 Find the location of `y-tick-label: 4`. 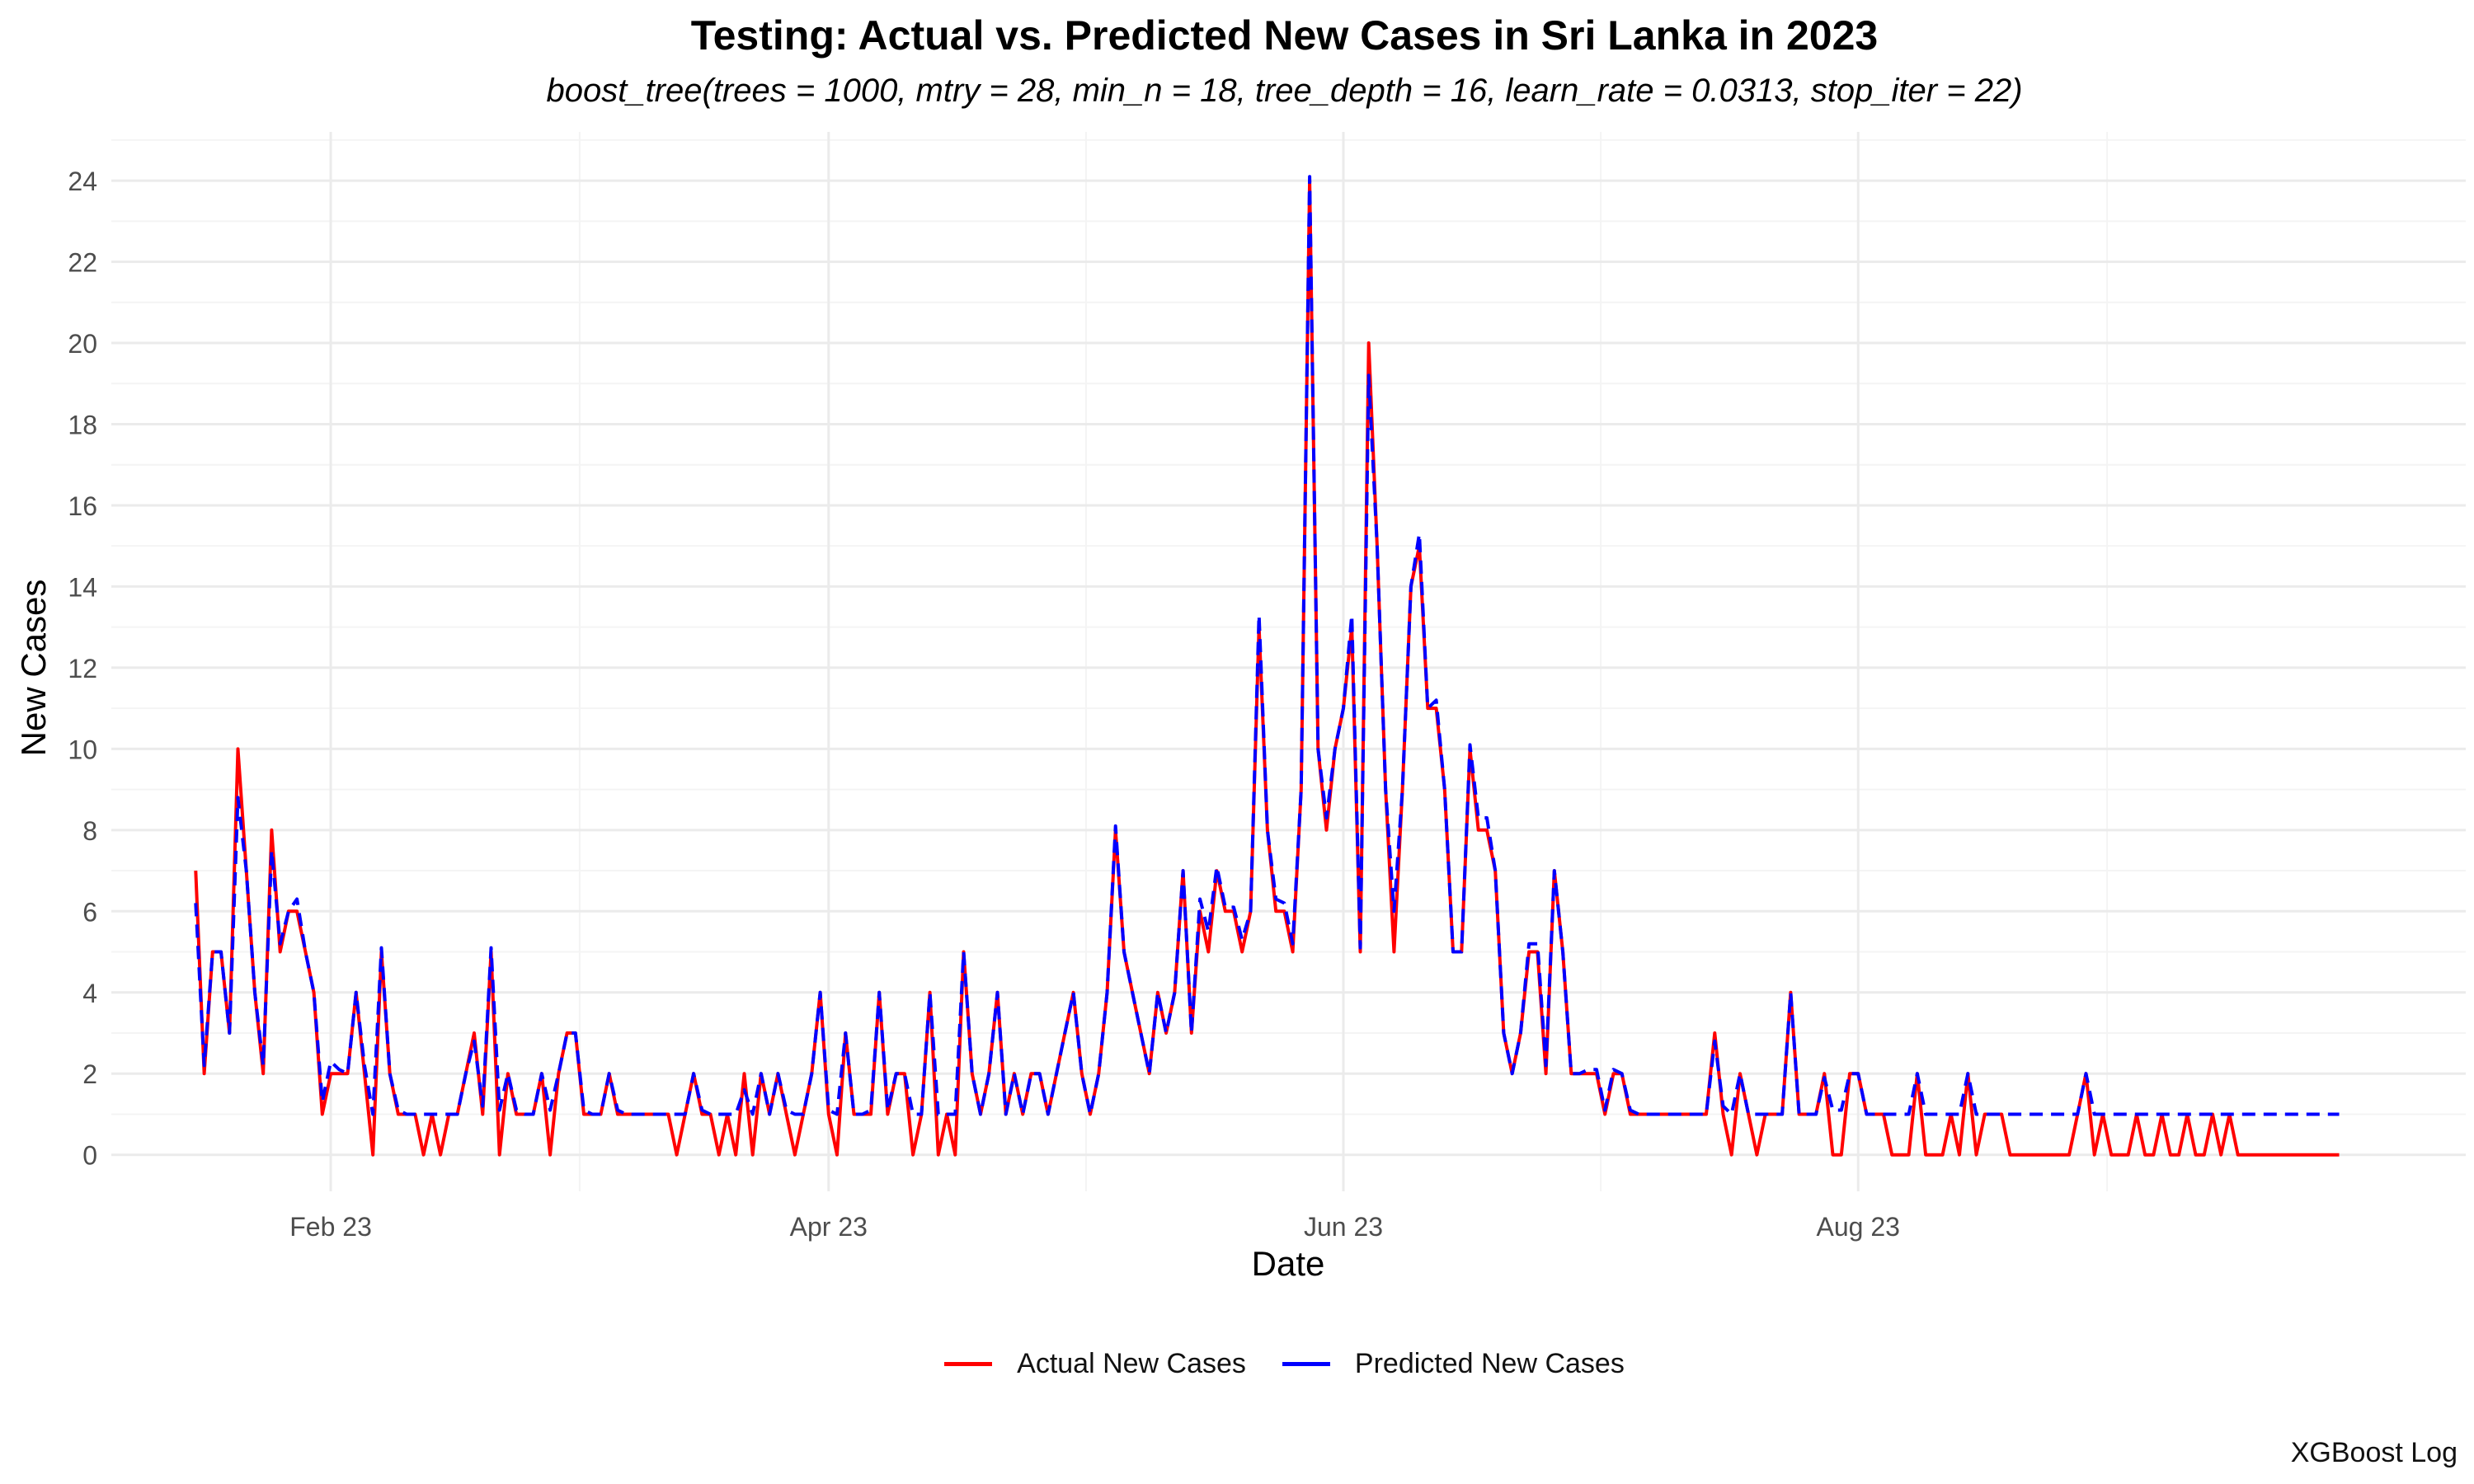

y-tick-label: 4 is located at coordinates (89, 993).